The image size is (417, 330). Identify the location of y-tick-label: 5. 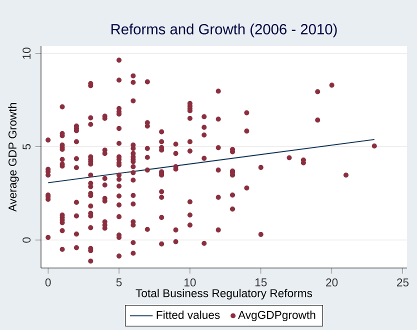
(26, 147).